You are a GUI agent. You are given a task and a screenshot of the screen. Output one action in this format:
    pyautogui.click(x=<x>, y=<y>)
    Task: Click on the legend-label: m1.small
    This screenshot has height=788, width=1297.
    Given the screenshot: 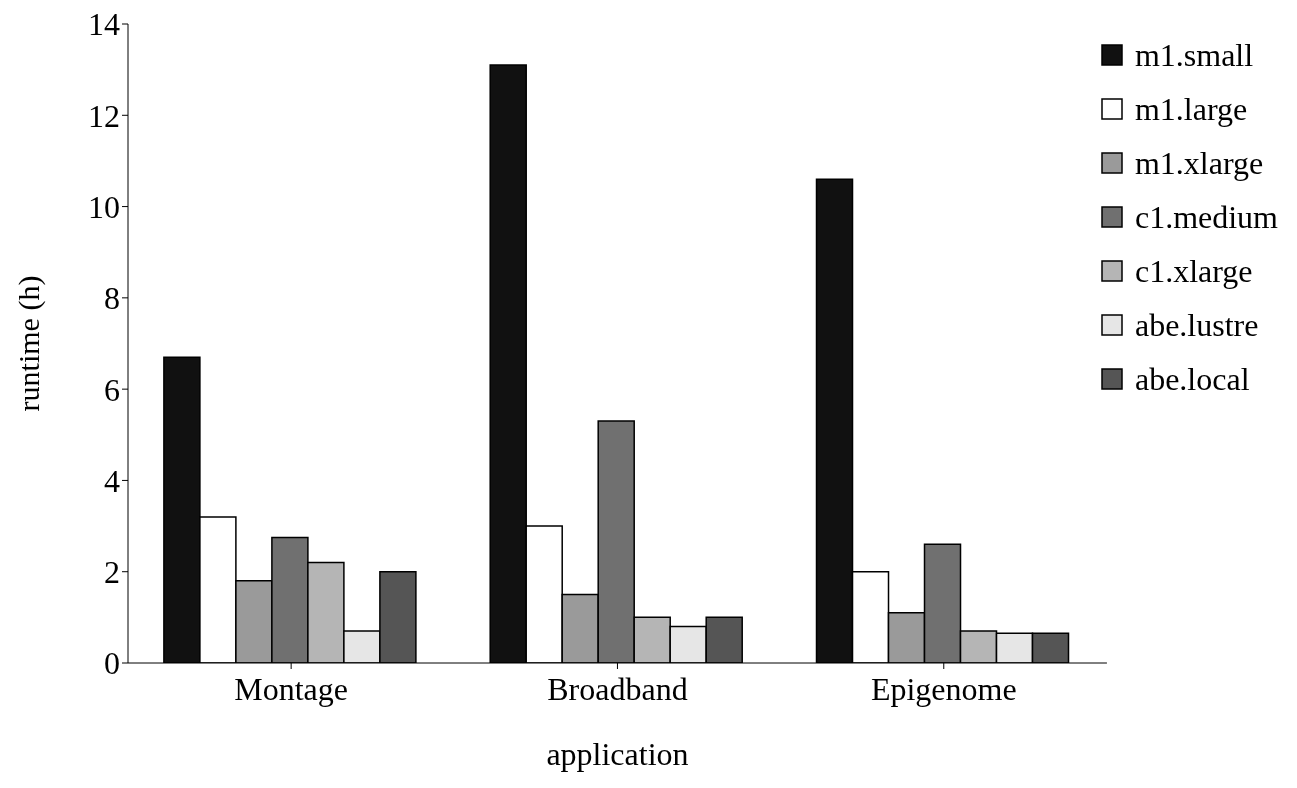 What is the action you would take?
    pyautogui.click(x=1194, y=55)
    